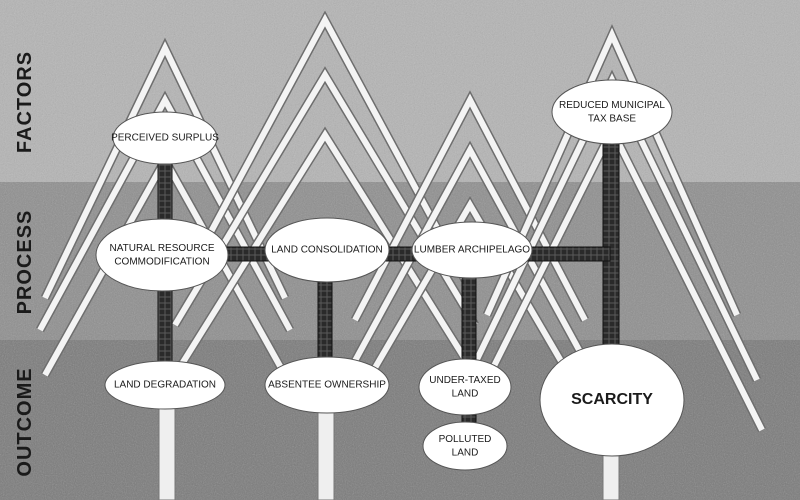 The height and width of the screenshot is (500, 800). What do you see at coordinates (167, 449) in the screenshot?
I see `stem-left` at bounding box center [167, 449].